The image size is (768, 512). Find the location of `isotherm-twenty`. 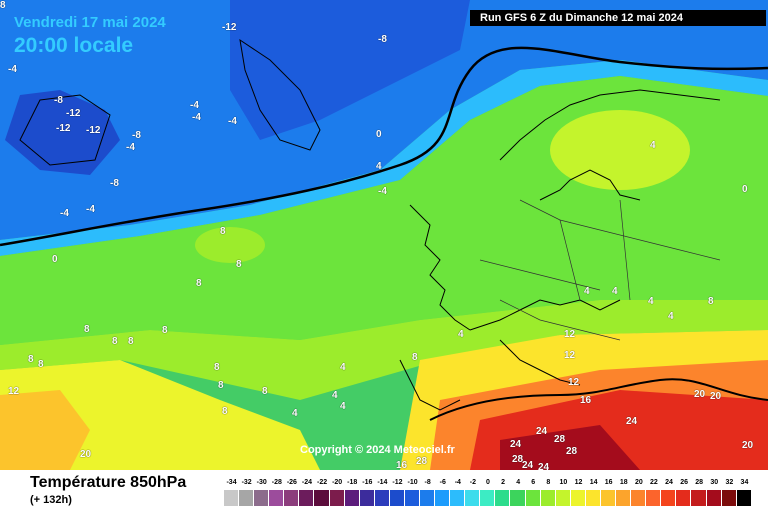

isotherm-twenty is located at coordinates (598, 399).